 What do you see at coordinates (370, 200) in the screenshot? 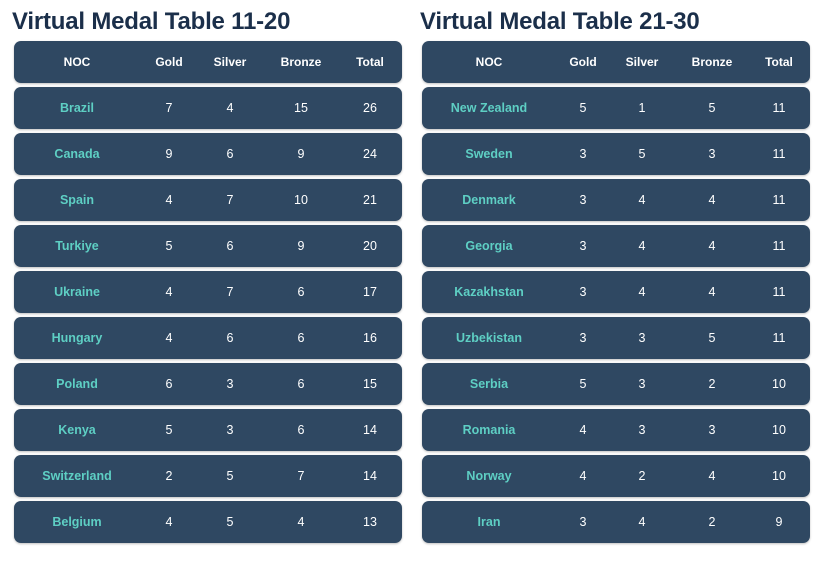
I see `cell-total: 21` at bounding box center [370, 200].